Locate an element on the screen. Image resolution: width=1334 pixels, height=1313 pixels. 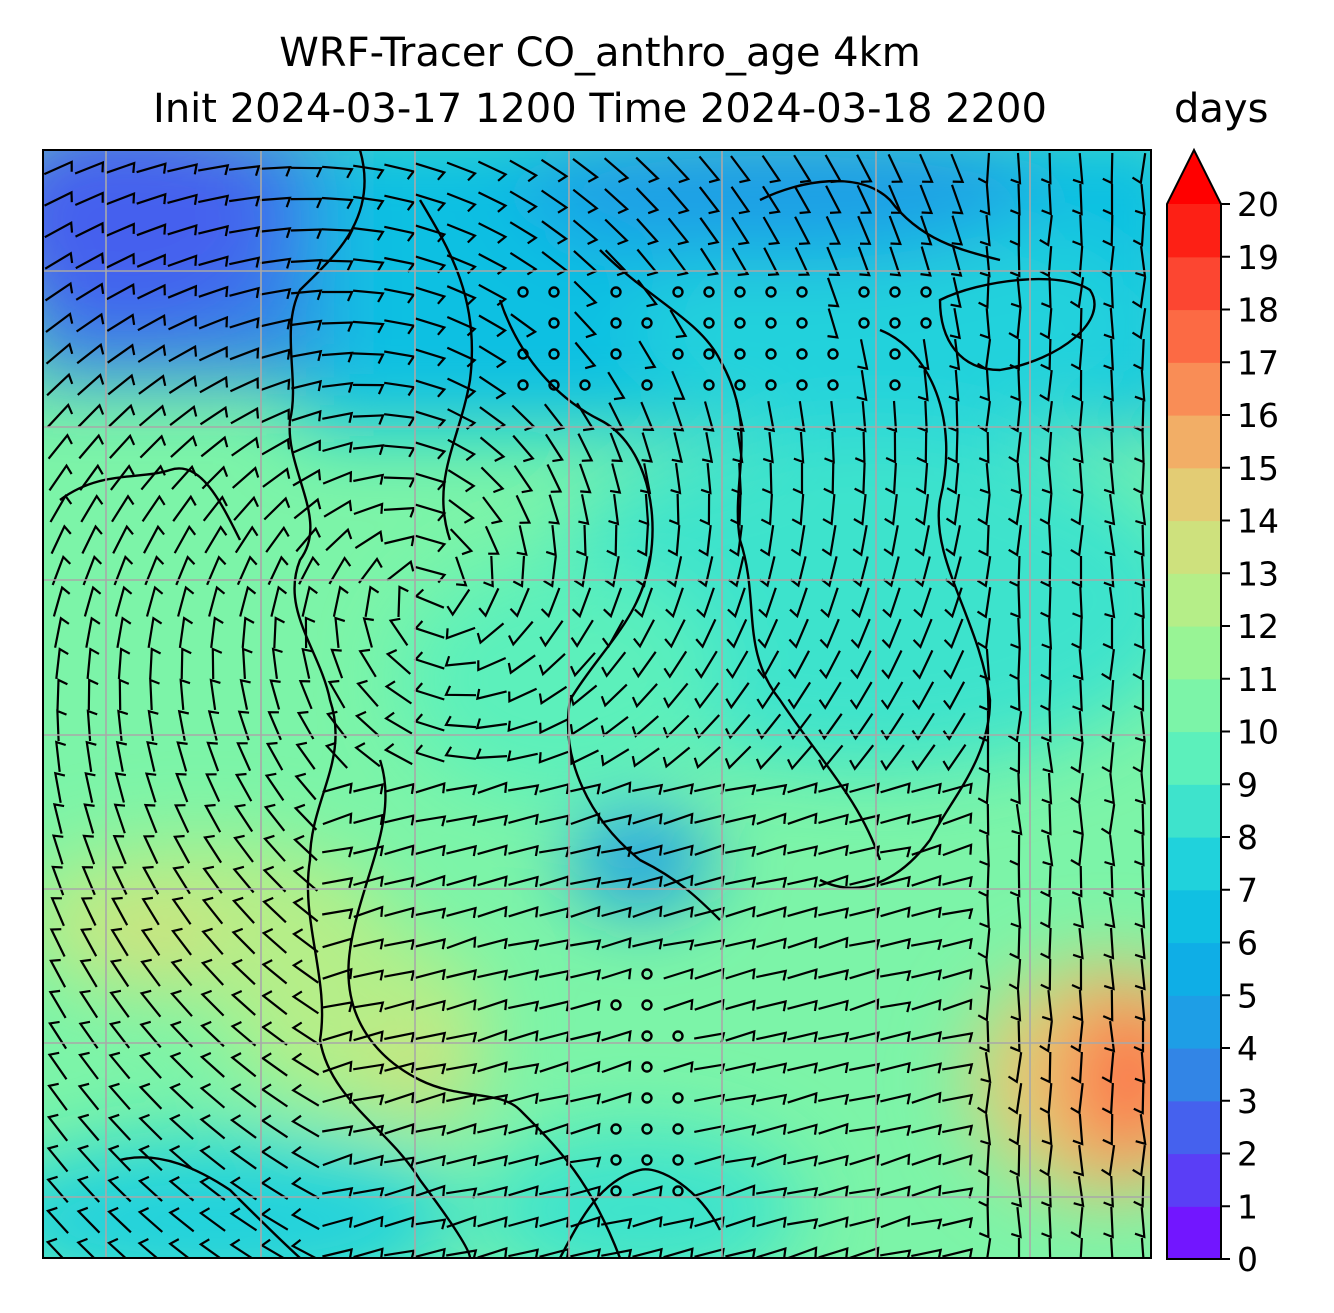
colorbar-segment is located at coordinates (1194, 969).